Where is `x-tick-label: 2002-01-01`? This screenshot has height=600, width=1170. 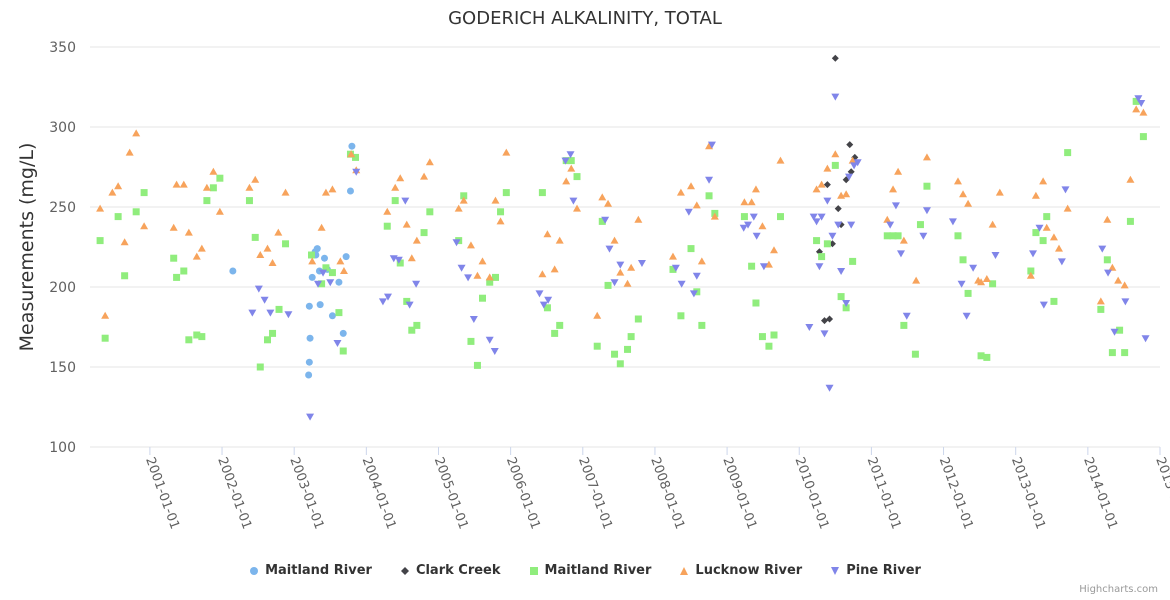
x-tick-label: 2002-01-01 is located at coordinates (234, 493).